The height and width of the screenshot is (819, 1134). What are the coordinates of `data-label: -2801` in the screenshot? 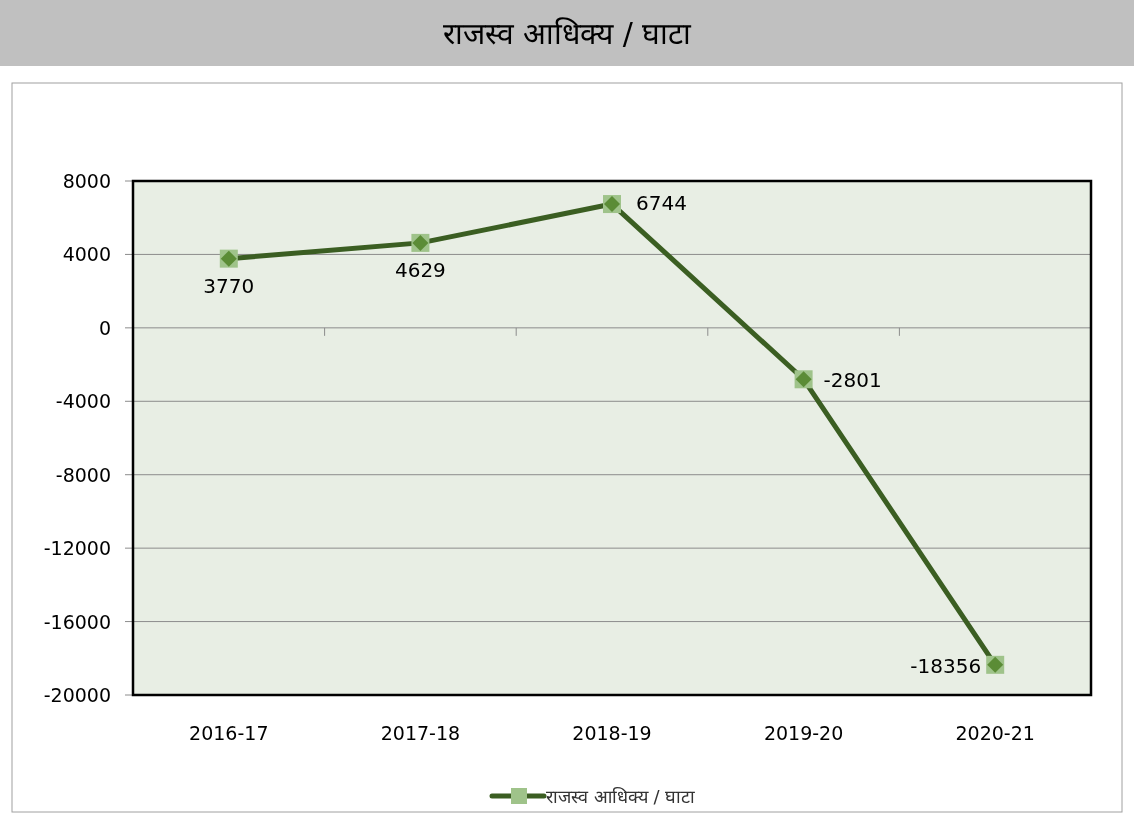 It's located at (852, 380).